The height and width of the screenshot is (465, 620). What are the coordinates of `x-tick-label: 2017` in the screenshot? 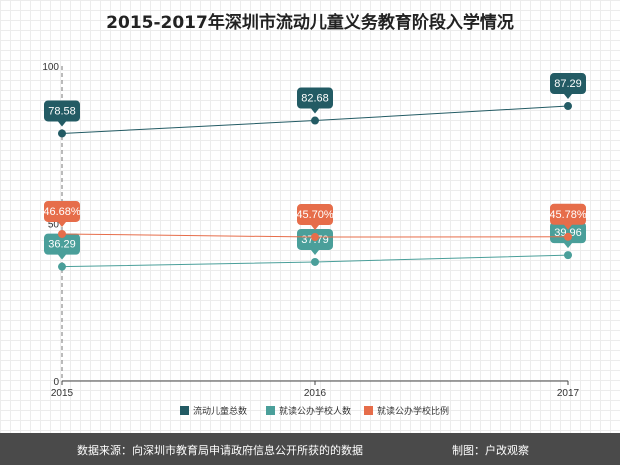 It's located at (568, 393).